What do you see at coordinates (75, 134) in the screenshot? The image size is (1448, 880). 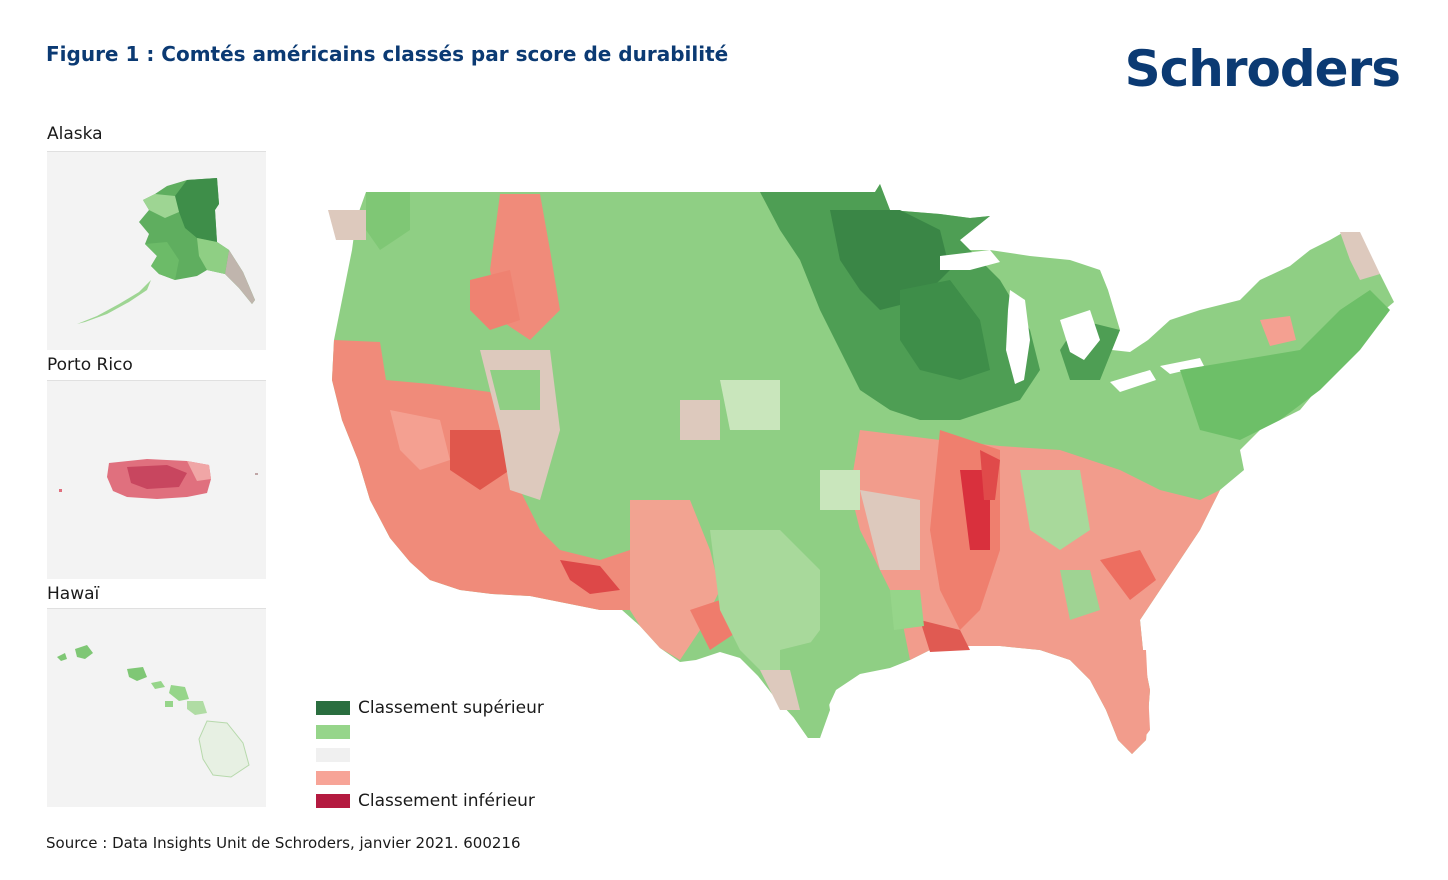 I see `inset-label-alaska: Alaska` at bounding box center [75, 134].